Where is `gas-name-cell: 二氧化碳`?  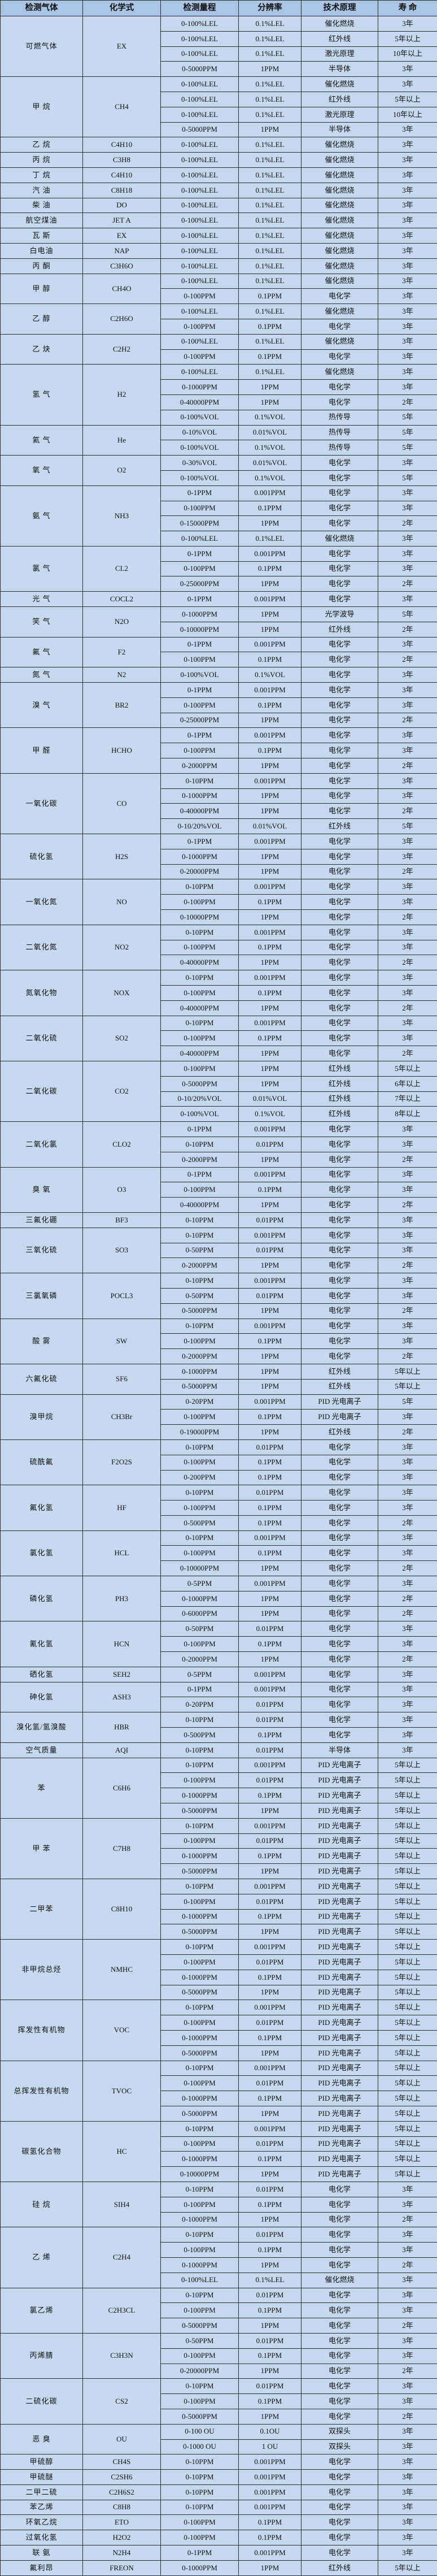 gas-name-cell: 二氧化碳 is located at coordinates (42, 1091).